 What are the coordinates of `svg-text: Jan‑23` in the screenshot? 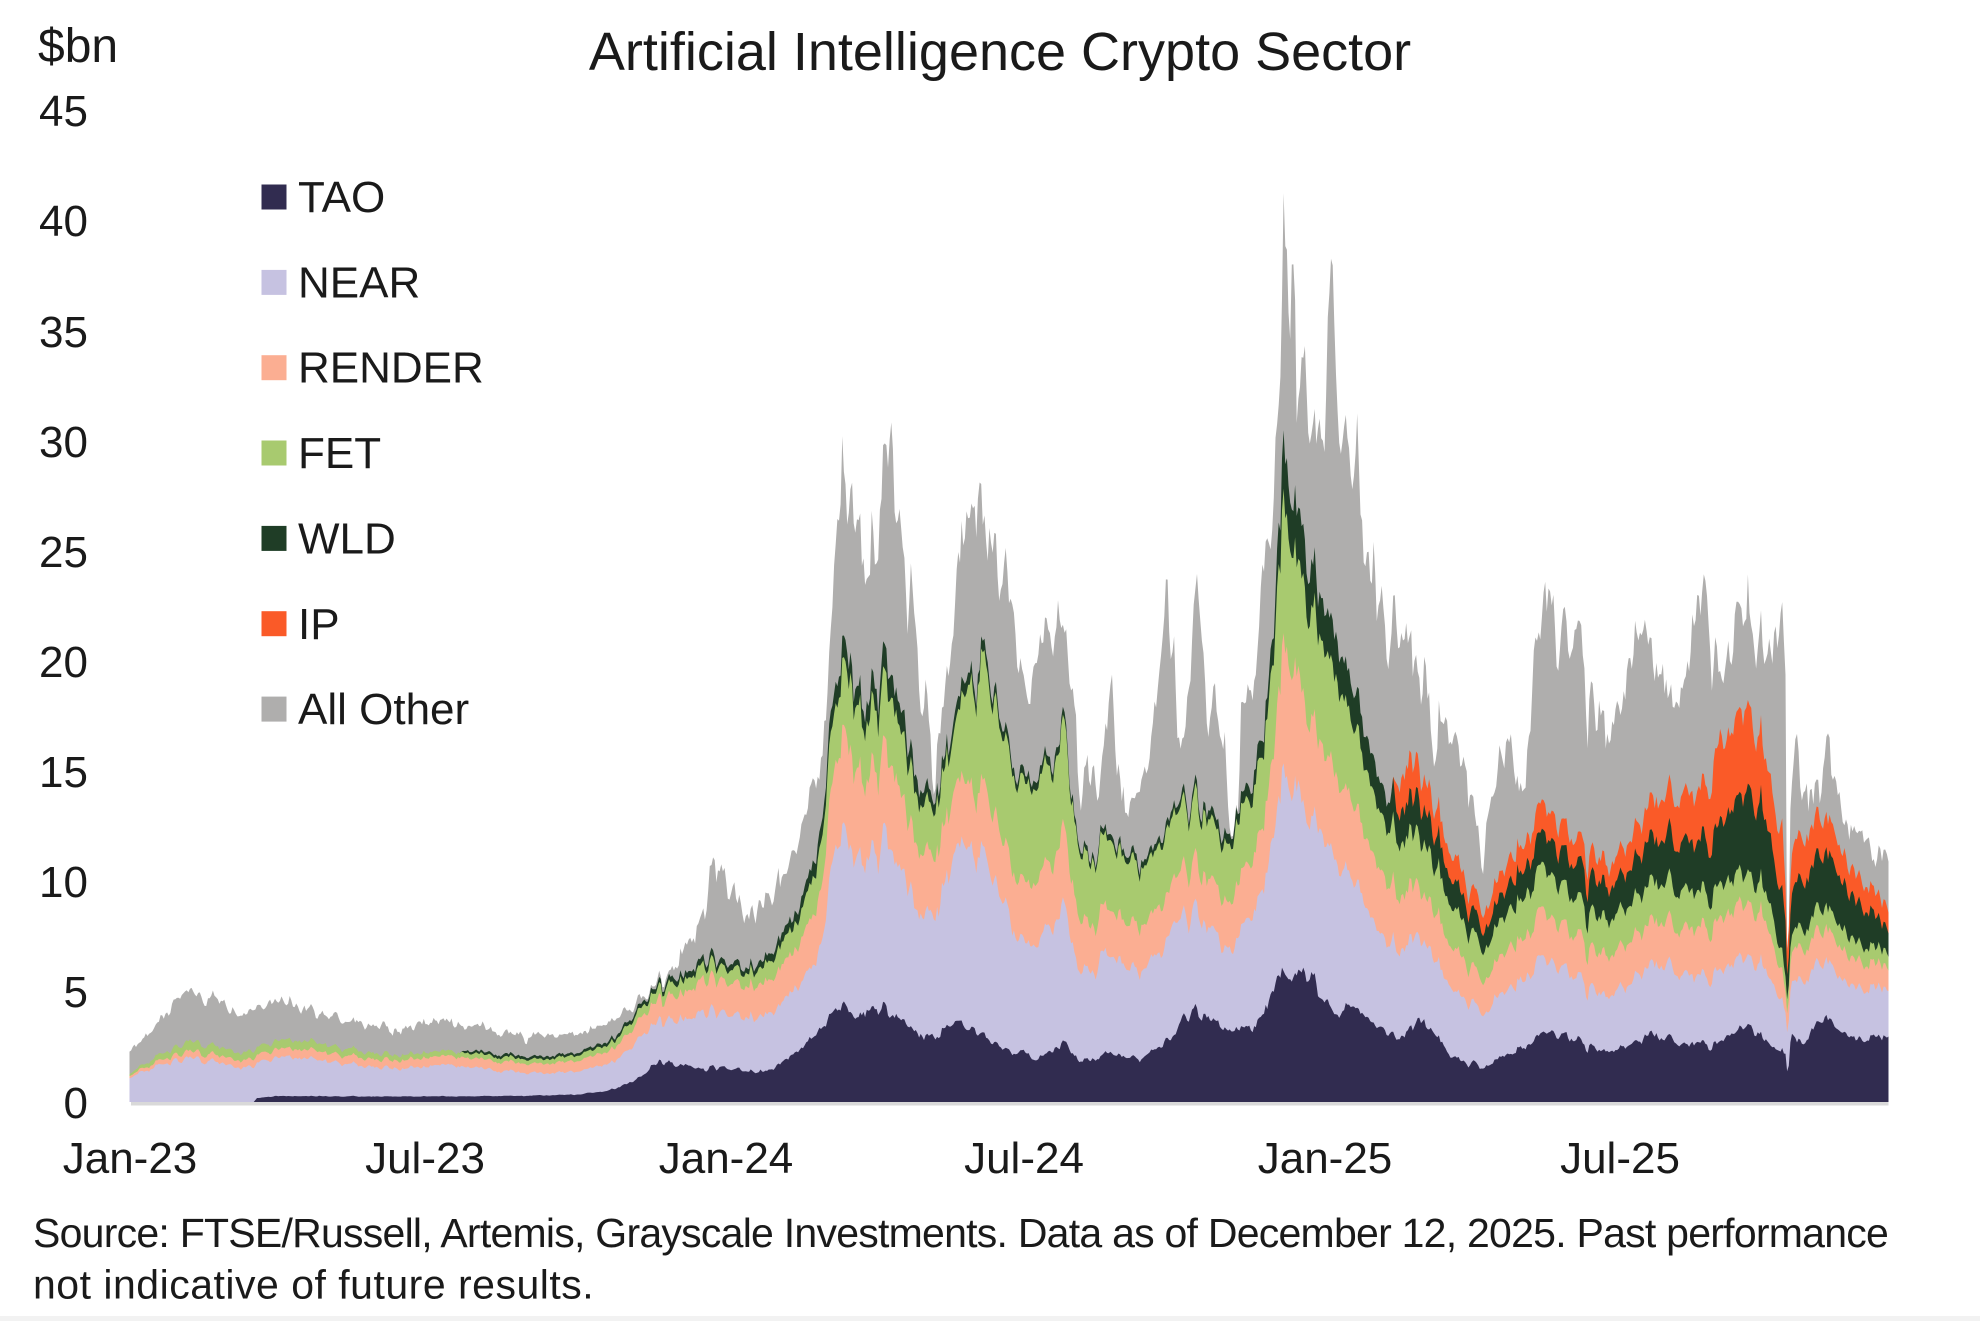 It's located at (130, 1158).